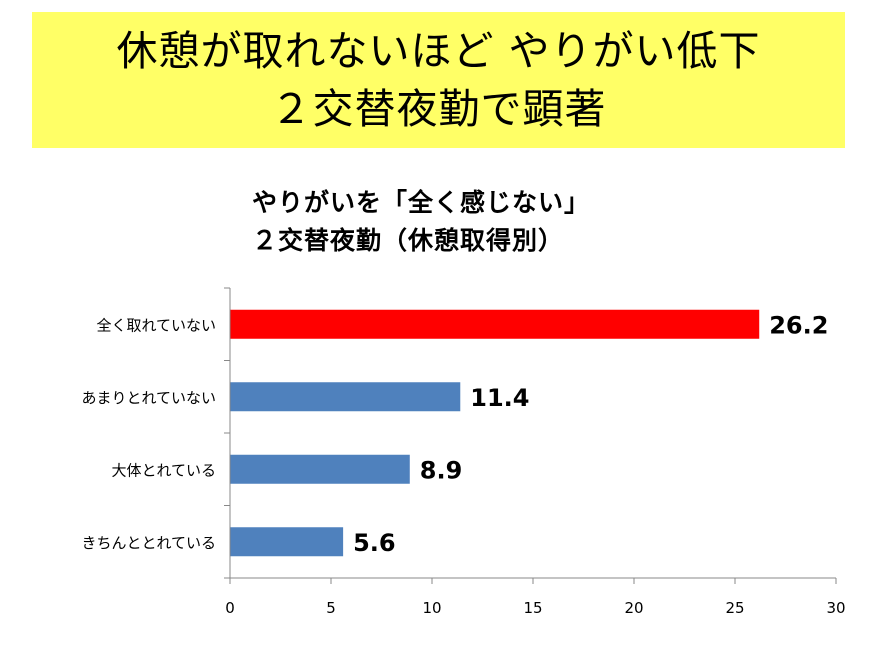 This screenshot has width=892, height=650. Describe the element at coordinates (462, 222) in the screenshot. I see `chart-title: やりがいを「全く感じない」 ２交替夜勤（休憩取得別）` at that location.